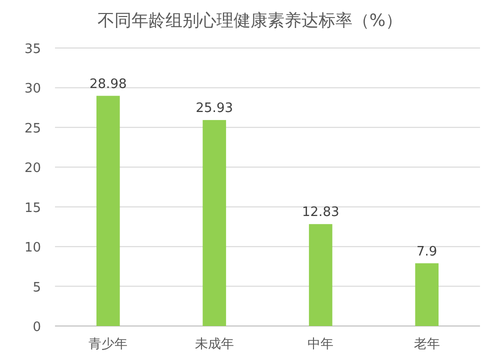  Describe the element at coordinates (214, 108) in the screenshot. I see `data-label: 25.93` at that location.